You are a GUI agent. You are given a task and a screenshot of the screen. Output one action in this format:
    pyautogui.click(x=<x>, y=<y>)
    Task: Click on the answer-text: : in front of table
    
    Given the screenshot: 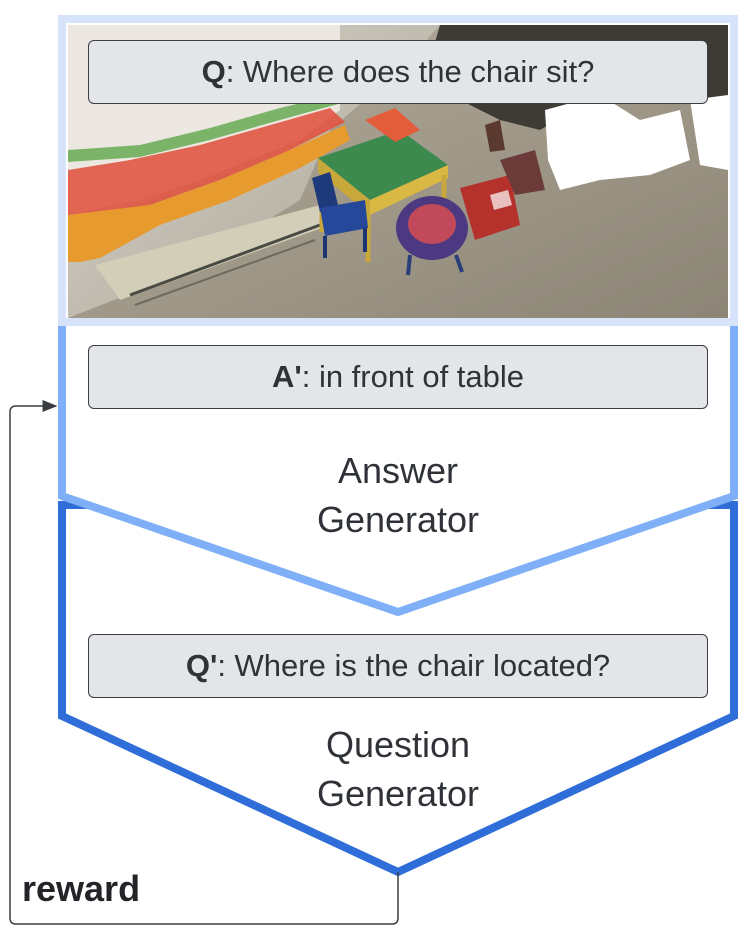 What is the action you would take?
    pyautogui.click(x=413, y=376)
    